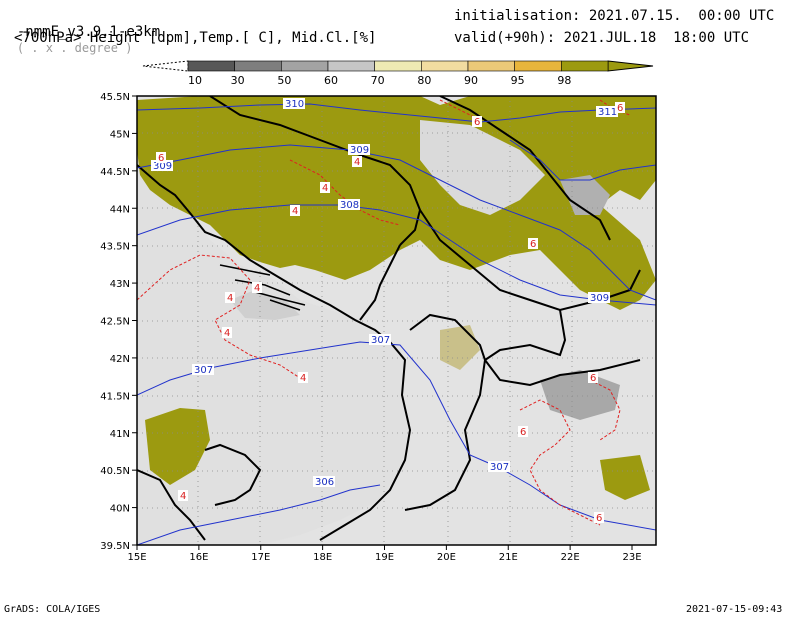  I want to click on lat-label: 44N, so click(120, 209).